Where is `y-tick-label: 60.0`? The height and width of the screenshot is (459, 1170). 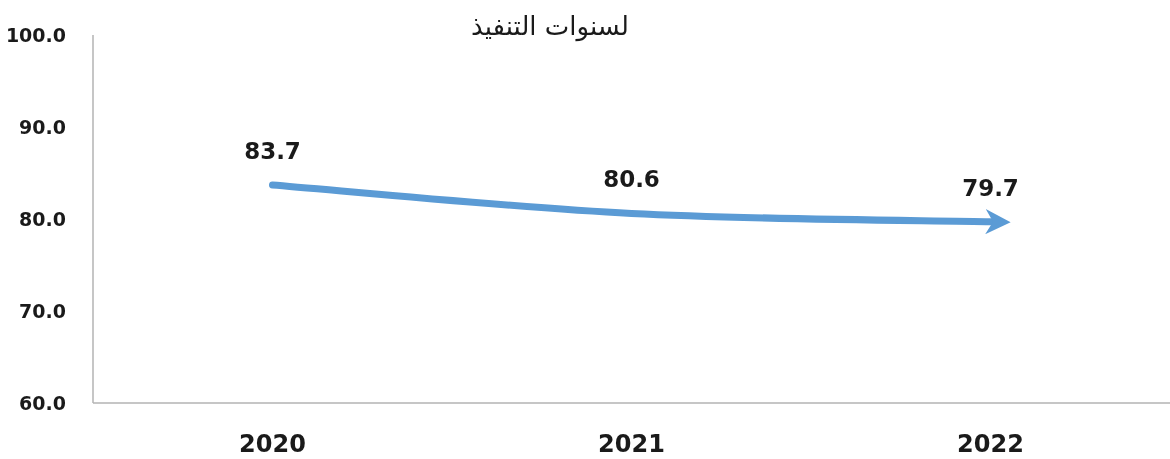
y-tick-label: 60.0 is located at coordinates (42, 403).